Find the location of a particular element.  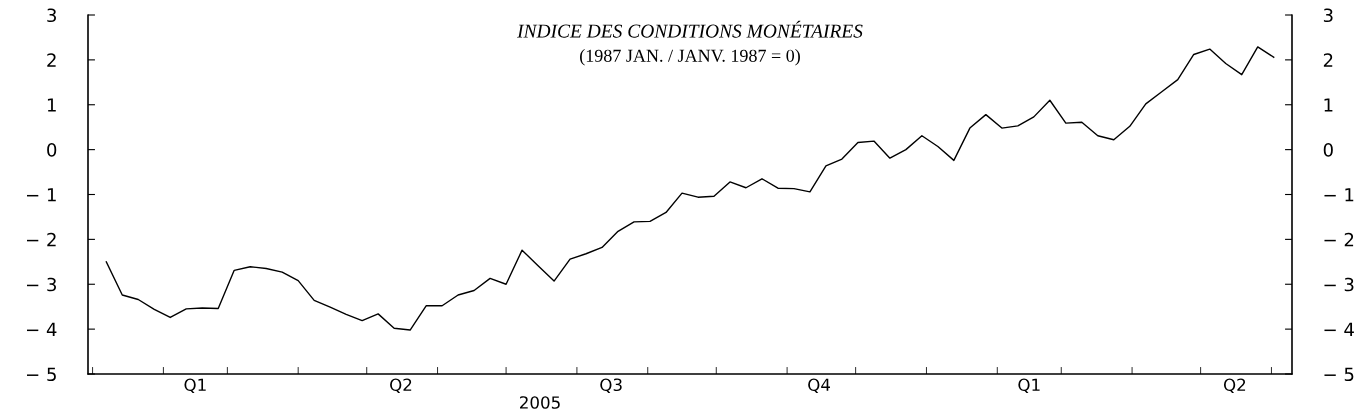

y2-tick-label: − 4 is located at coordinates (1339, 329).